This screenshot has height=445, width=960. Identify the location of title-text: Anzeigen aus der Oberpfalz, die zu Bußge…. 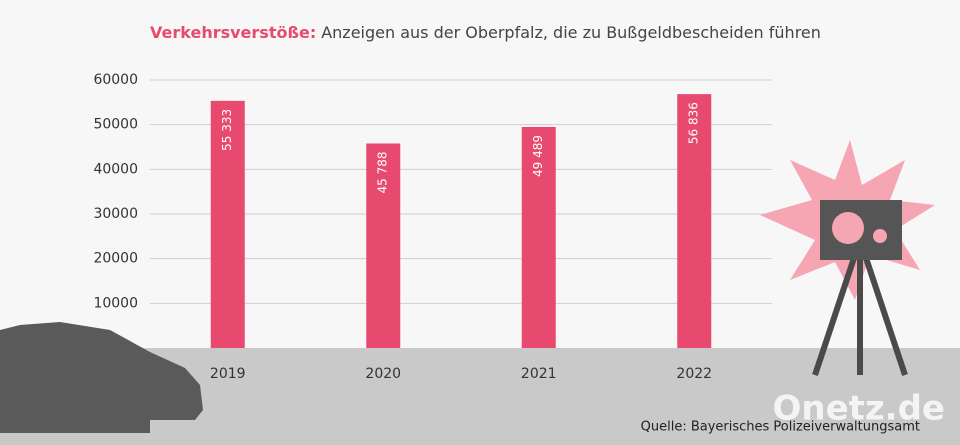
(571, 32).